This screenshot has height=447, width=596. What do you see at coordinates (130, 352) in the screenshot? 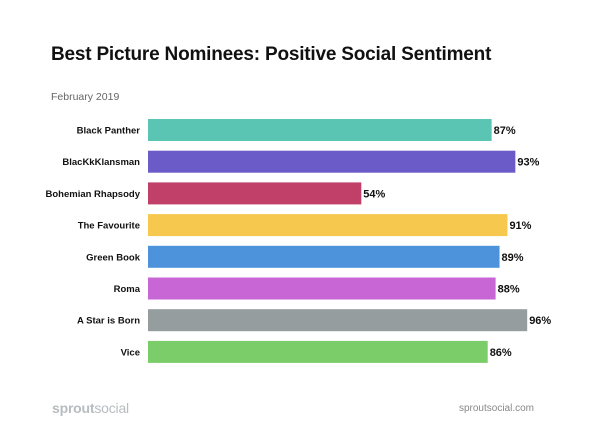
I see `category-label: Vice` at bounding box center [130, 352].